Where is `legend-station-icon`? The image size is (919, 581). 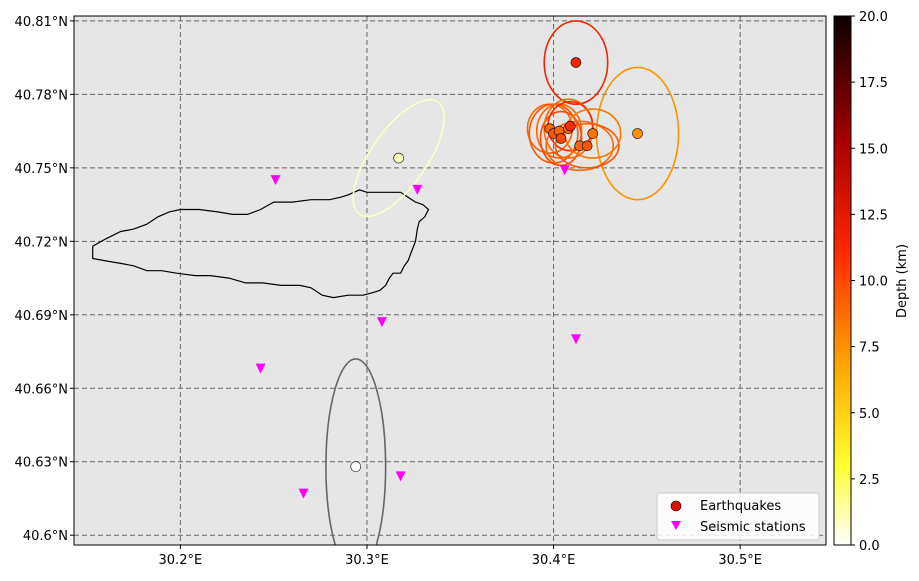 legend-station-icon is located at coordinates (676, 525).